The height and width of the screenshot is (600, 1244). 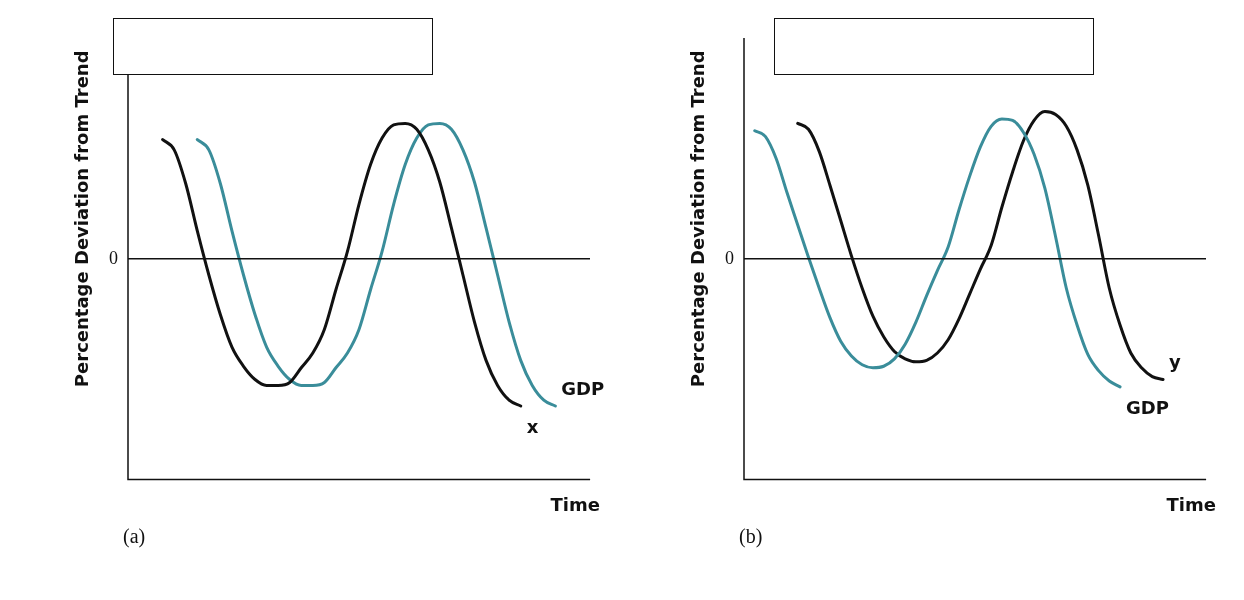 What do you see at coordinates (532, 426) in the screenshot?
I see `series-label: x` at bounding box center [532, 426].